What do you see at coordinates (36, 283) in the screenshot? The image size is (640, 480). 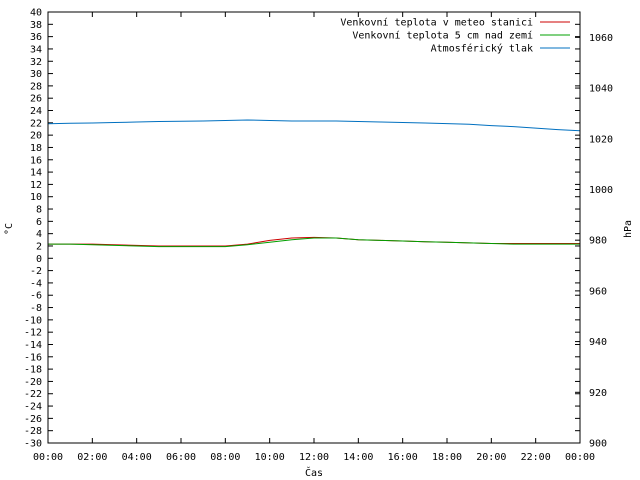 I see `left-tick-label: -4` at bounding box center [36, 283].